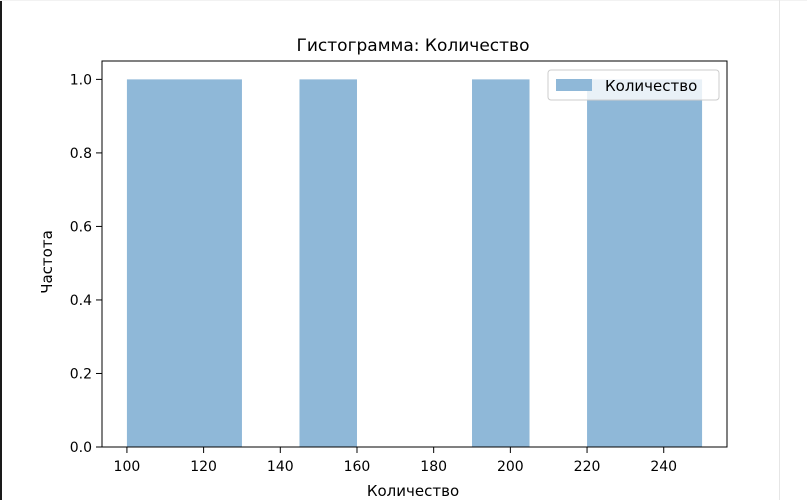 This screenshot has width=807, height=500. What do you see at coordinates (81, 154) in the screenshot?
I see `y-tick-label: 0.8` at bounding box center [81, 154].